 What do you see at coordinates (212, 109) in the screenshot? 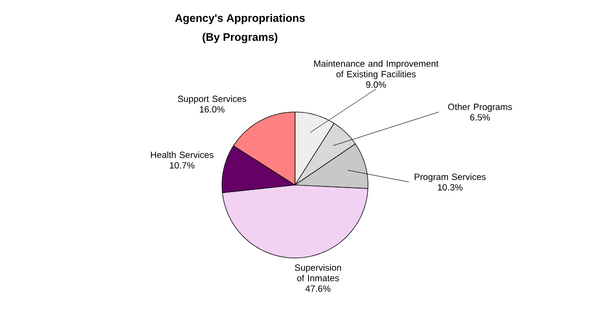
I see `data-label: 16.0%` at bounding box center [212, 109].